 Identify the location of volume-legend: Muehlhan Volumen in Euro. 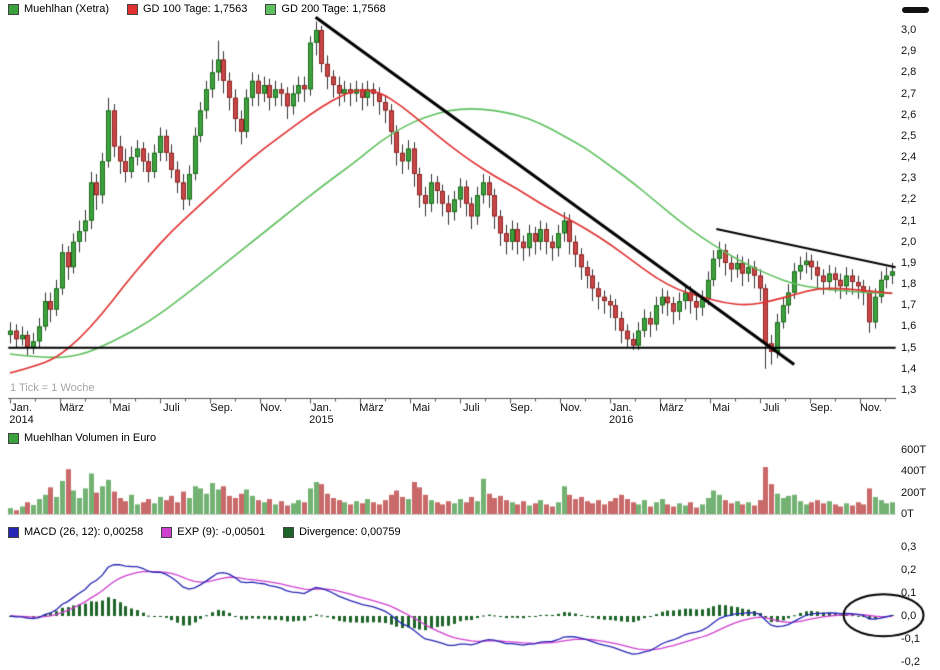
(91, 438).